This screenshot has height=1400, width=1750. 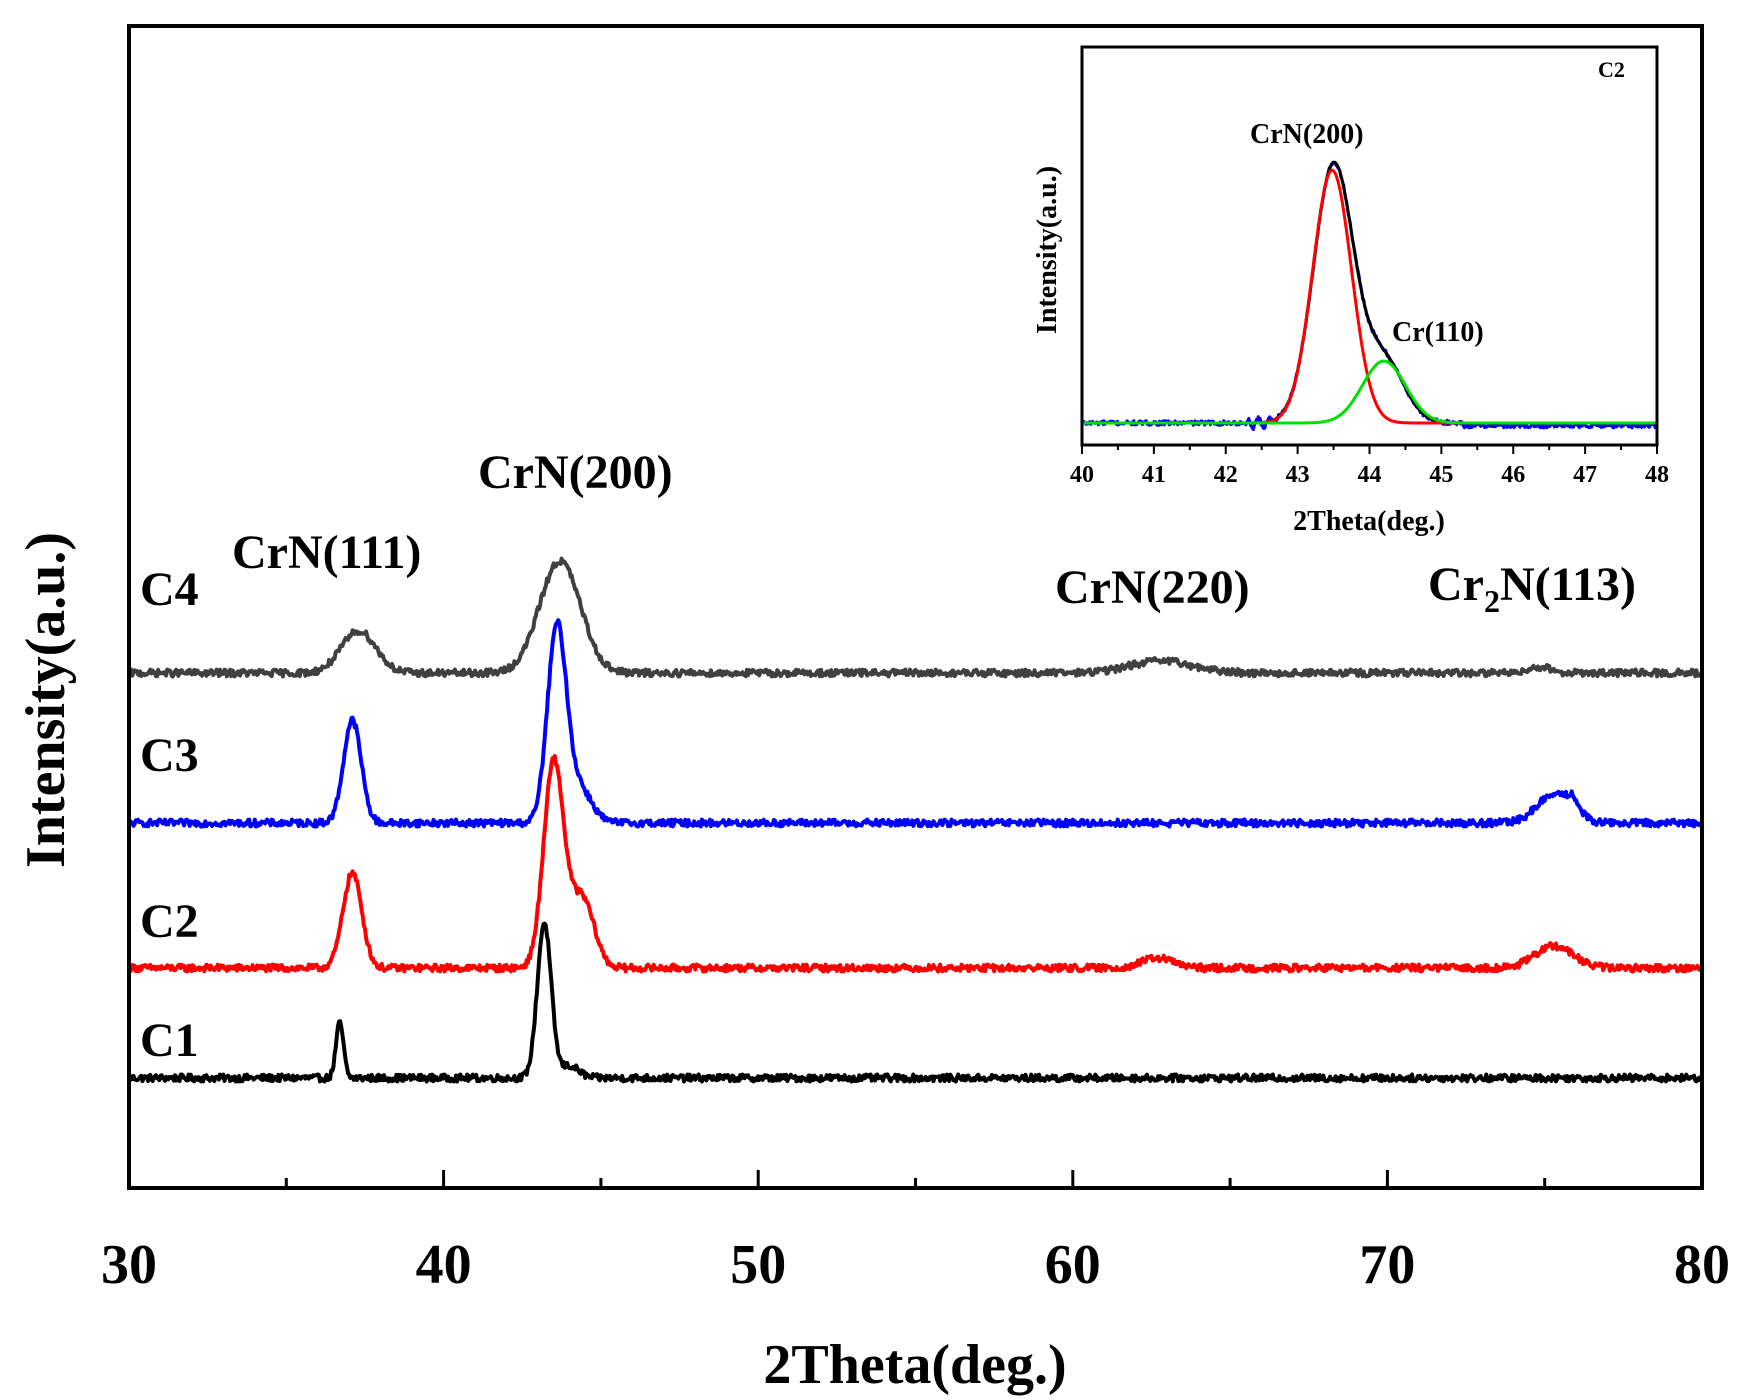 What do you see at coordinates (1611, 69) in the screenshot?
I see `inset-title: C2` at bounding box center [1611, 69].